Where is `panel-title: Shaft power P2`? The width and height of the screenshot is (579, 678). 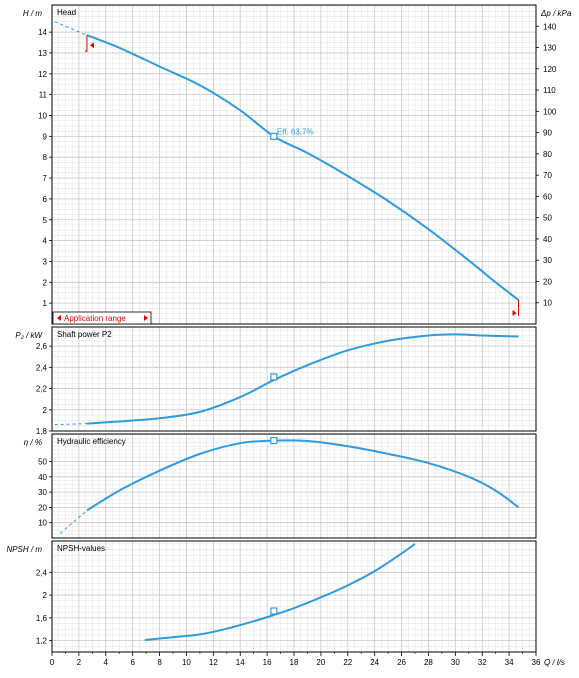
panel-title: Shaft power P2 is located at coordinates (84, 334).